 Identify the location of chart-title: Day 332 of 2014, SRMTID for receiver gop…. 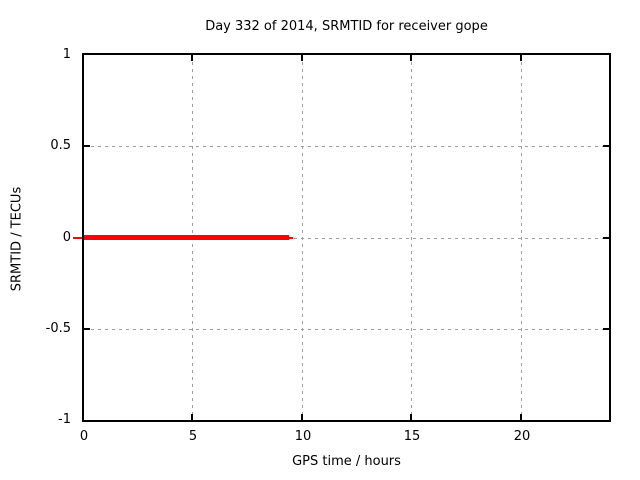
(346, 26).